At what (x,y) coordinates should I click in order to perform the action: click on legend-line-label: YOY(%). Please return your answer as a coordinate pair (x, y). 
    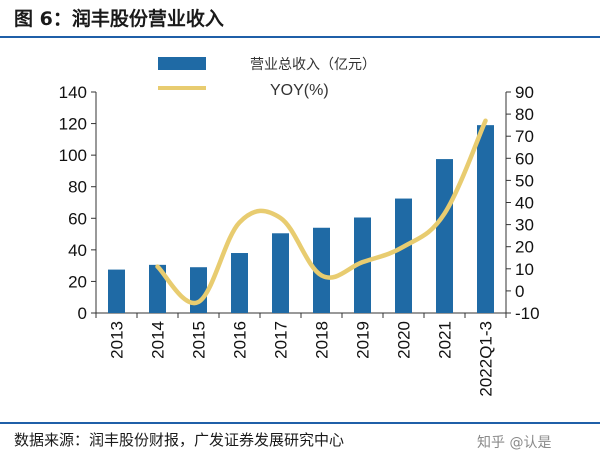
    Looking at the image, I should click on (299, 90).